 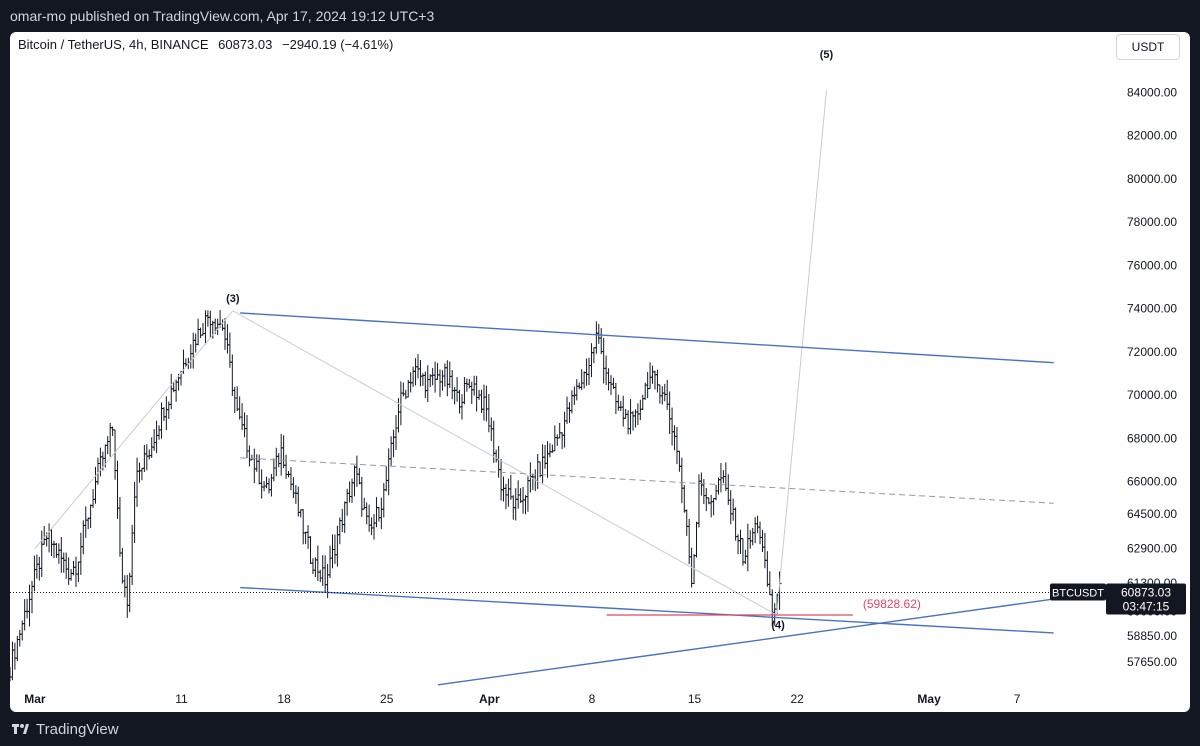 I want to click on time-tick-label: 18, so click(x=284, y=699).